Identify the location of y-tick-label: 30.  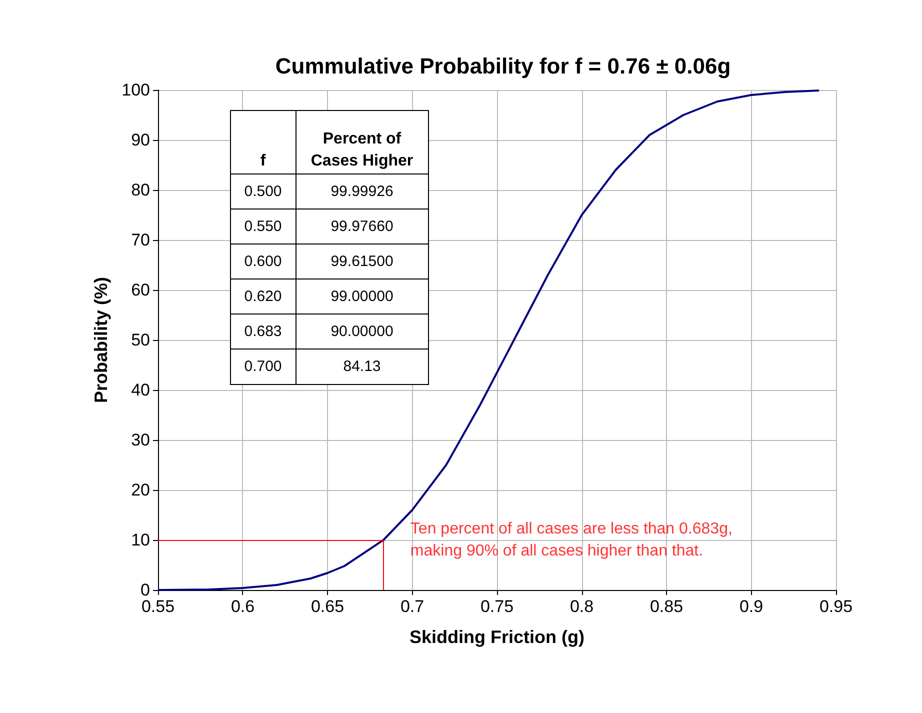
(140, 440).